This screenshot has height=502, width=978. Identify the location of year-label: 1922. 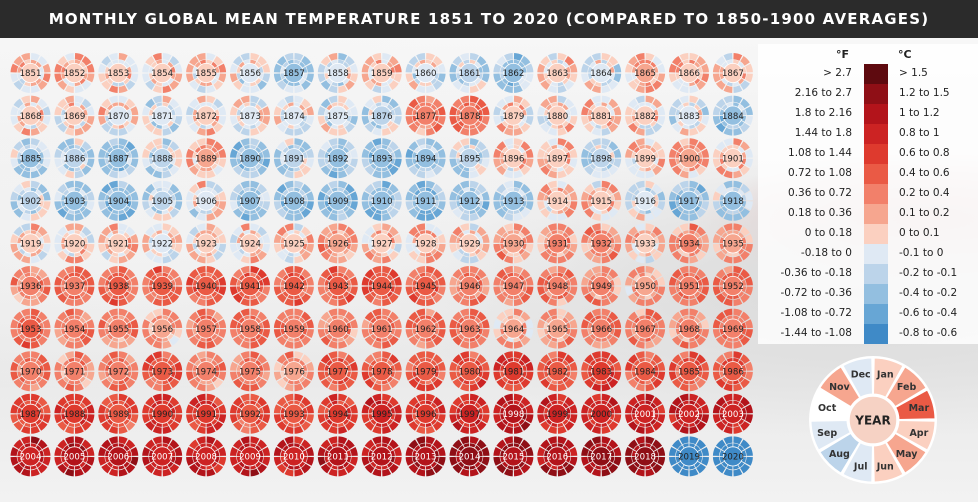
(162, 245).